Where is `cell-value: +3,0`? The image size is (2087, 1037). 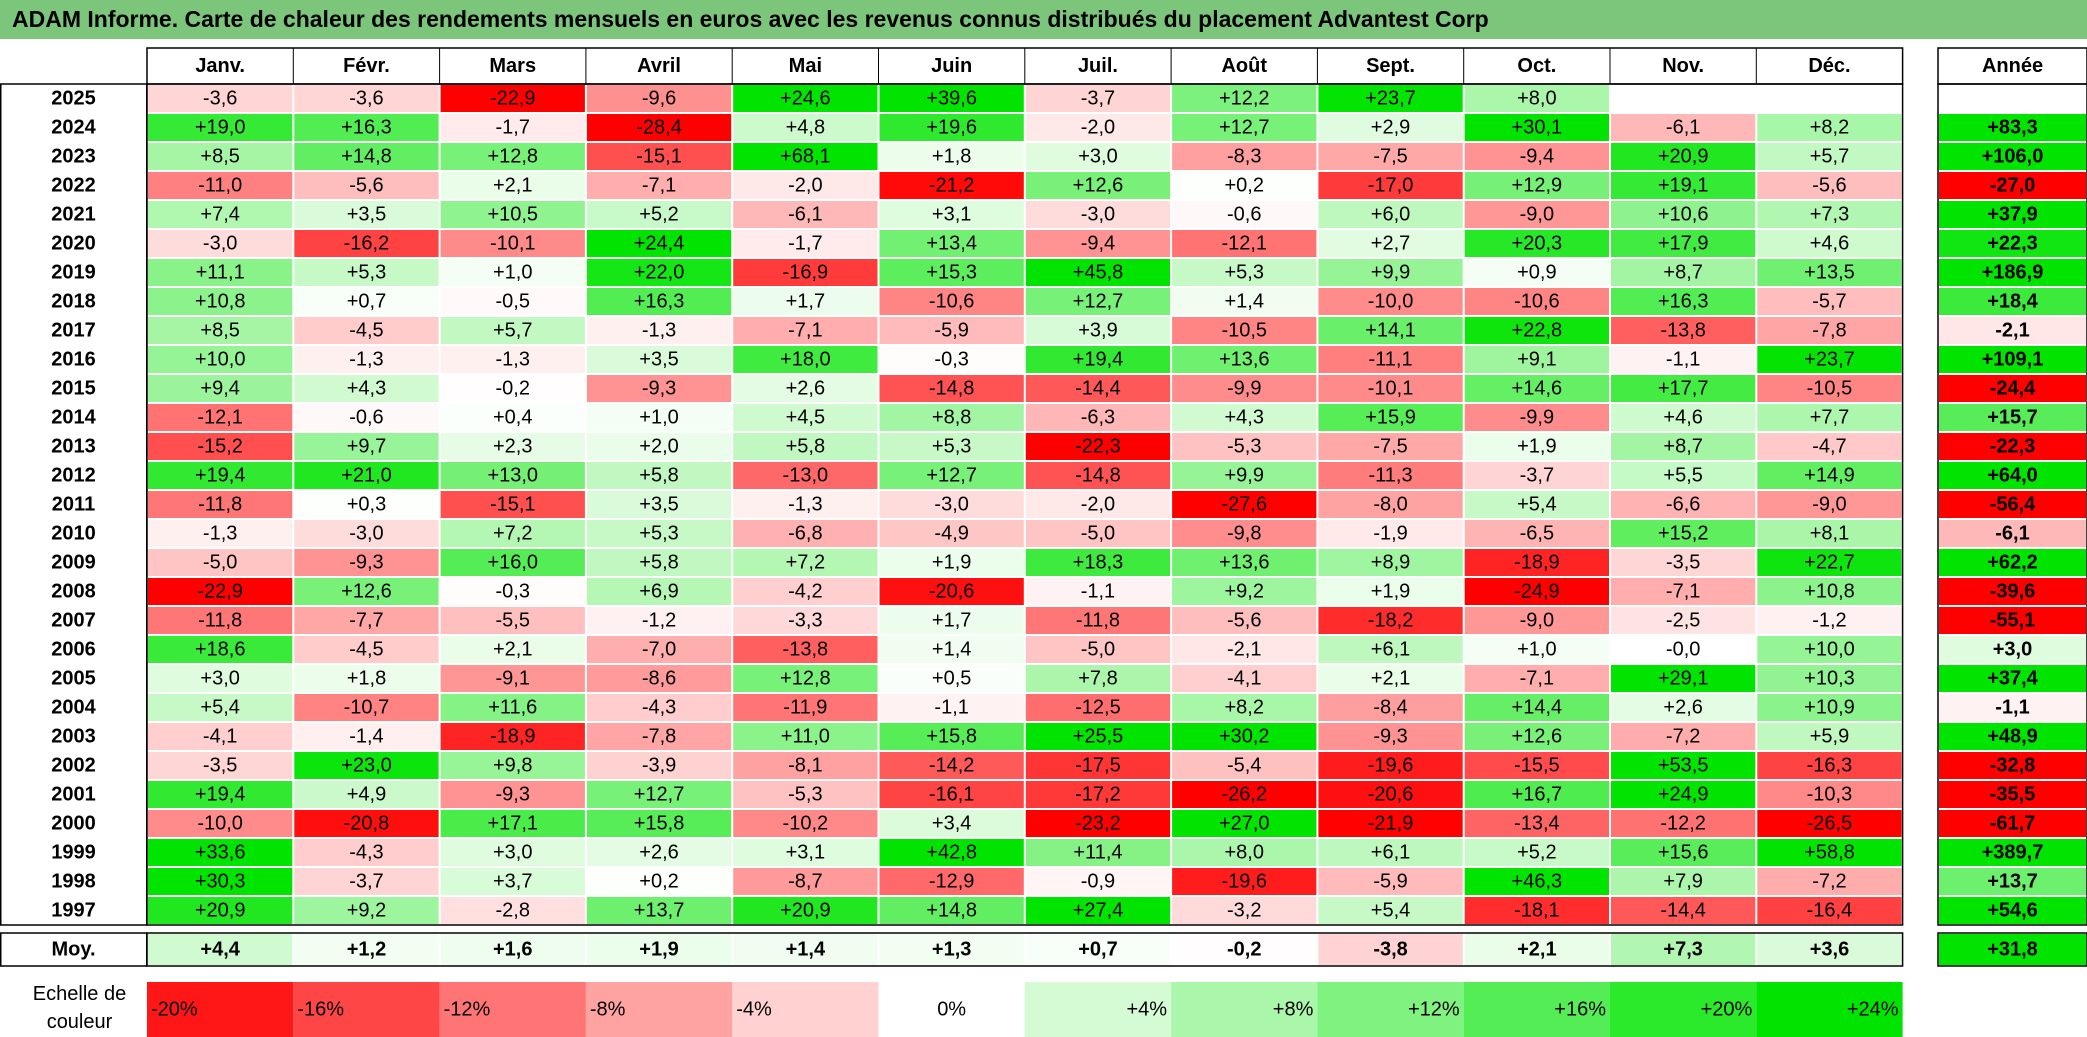 cell-value: +3,0 is located at coordinates (219, 679).